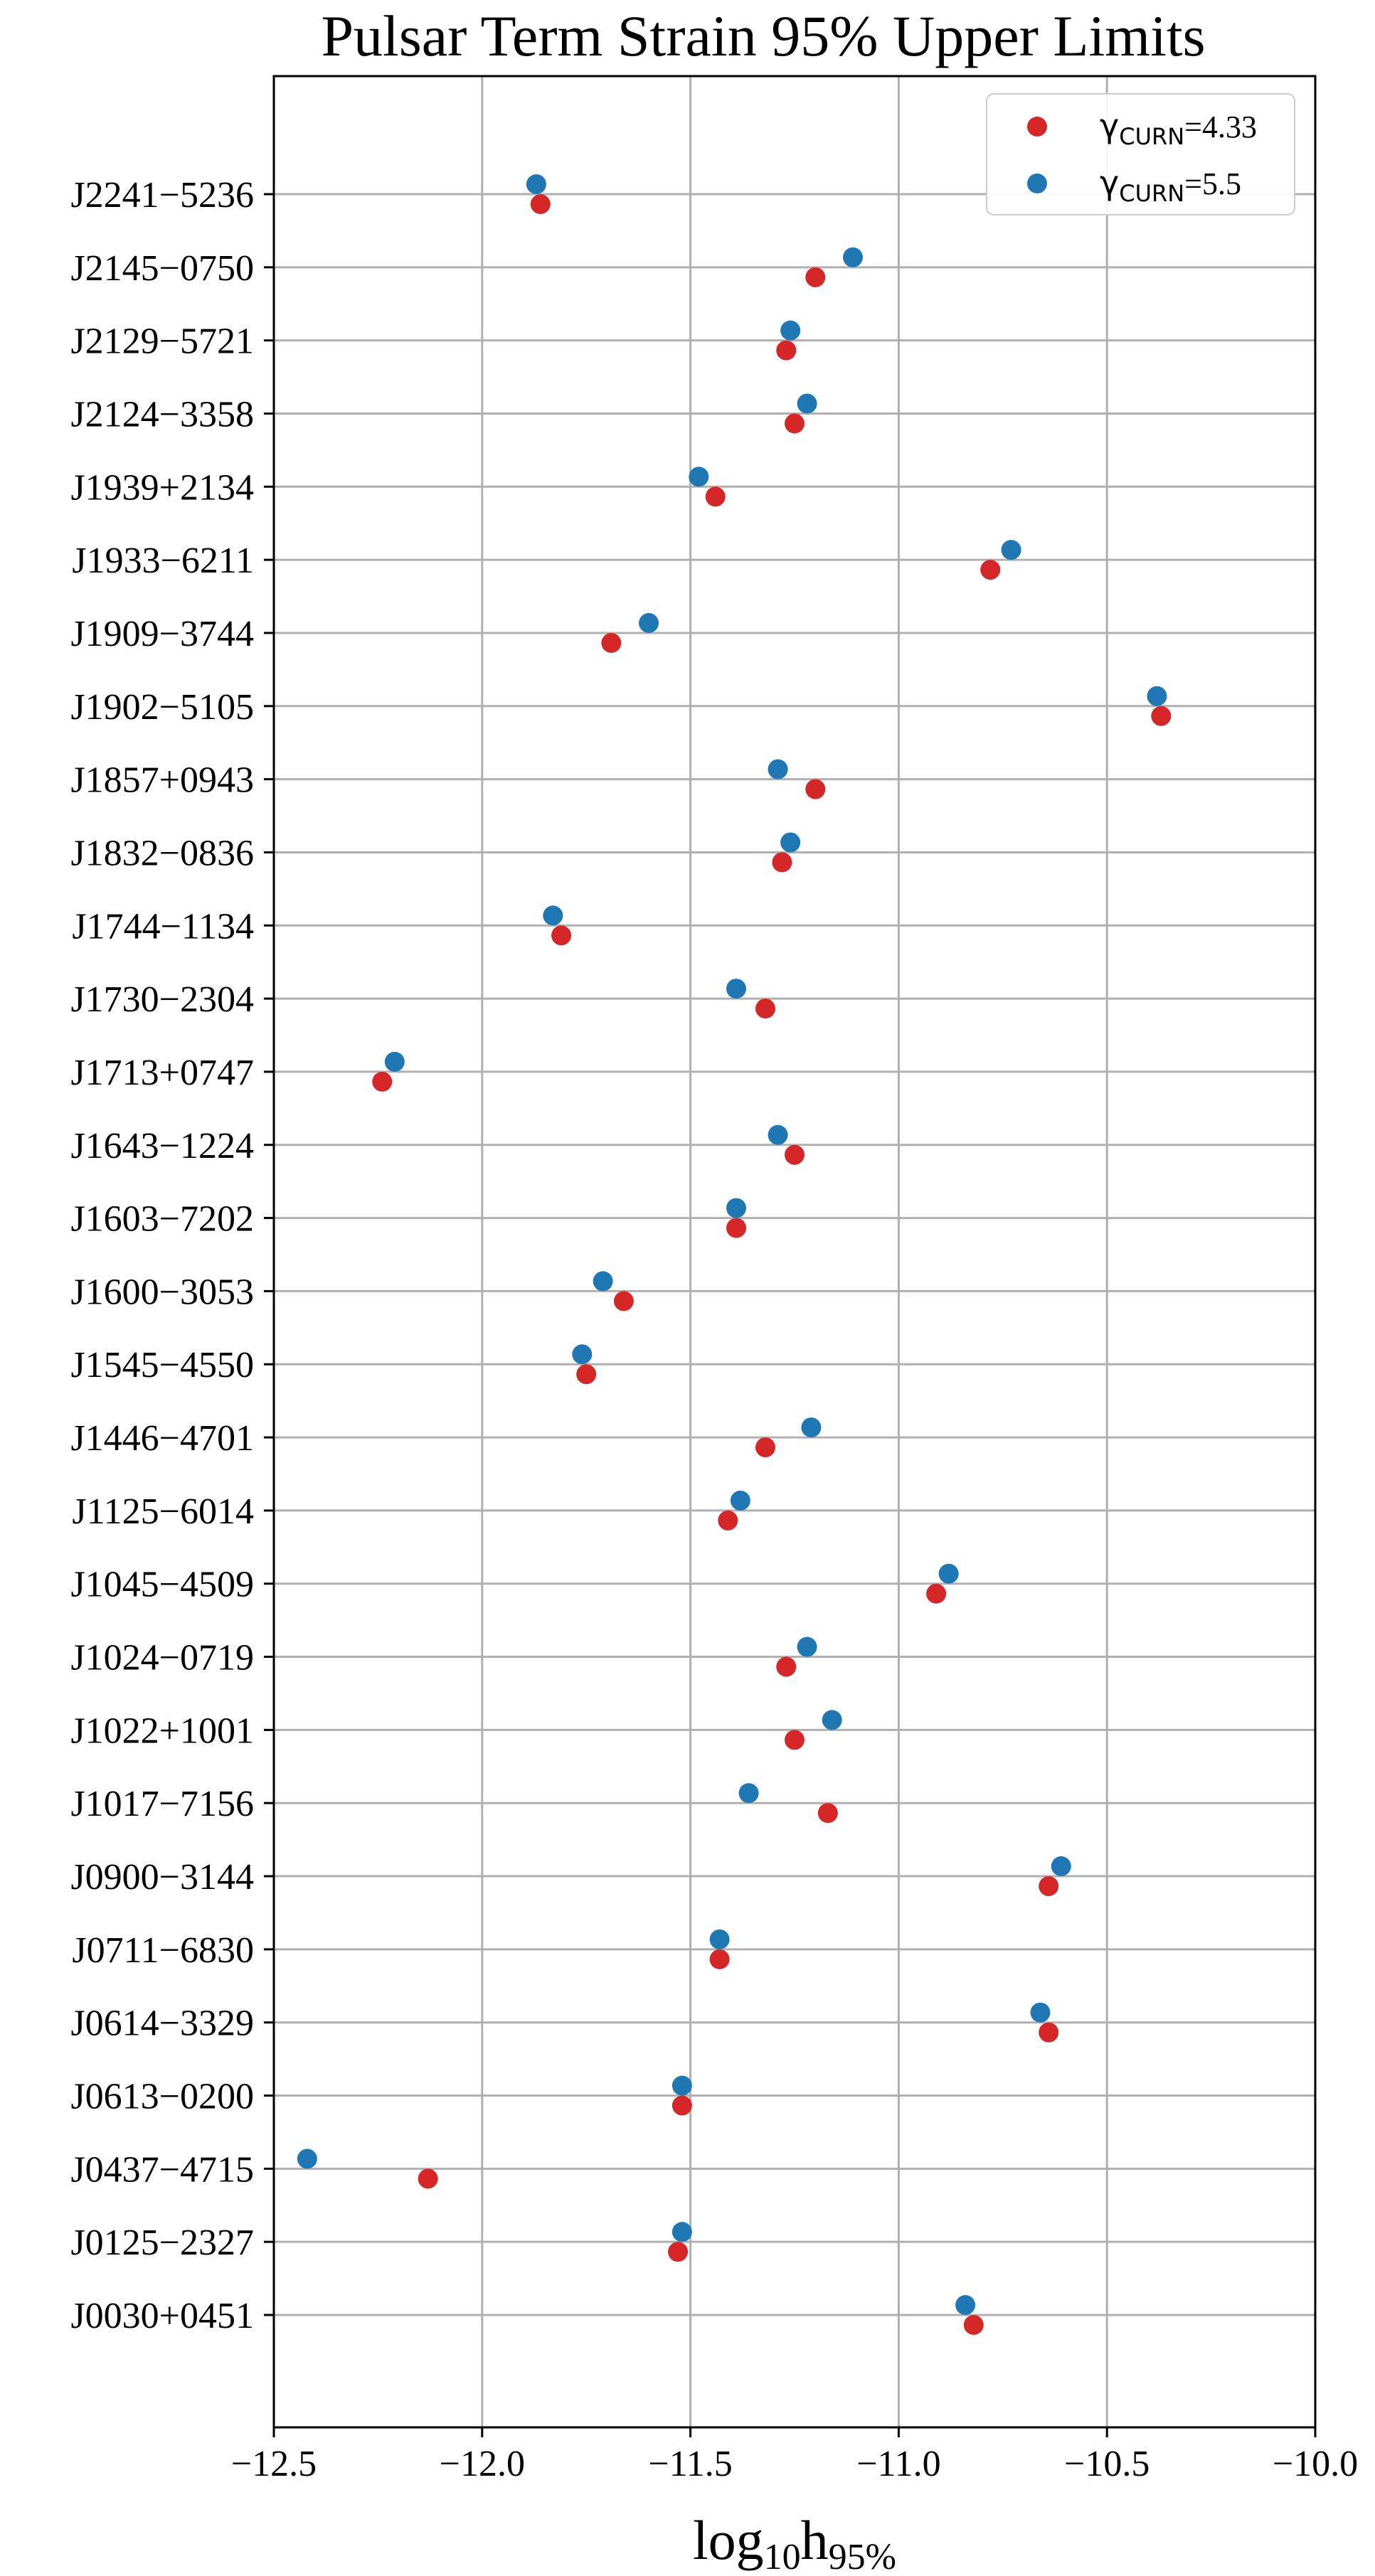 The height and width of the screenshot is (2576, 1375). I want to click on y-tick-label: J1446−4701, so click(162, 1438).